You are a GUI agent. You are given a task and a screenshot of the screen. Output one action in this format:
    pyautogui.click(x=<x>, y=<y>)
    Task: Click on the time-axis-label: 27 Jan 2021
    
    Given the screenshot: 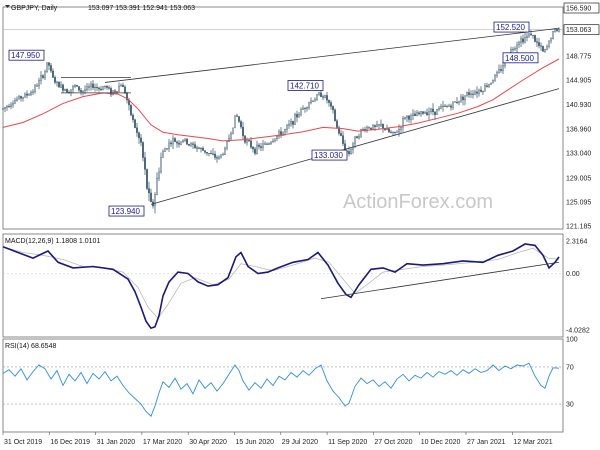 What is the action you would take?
    pyautogui.click(x=486, y=442)
    